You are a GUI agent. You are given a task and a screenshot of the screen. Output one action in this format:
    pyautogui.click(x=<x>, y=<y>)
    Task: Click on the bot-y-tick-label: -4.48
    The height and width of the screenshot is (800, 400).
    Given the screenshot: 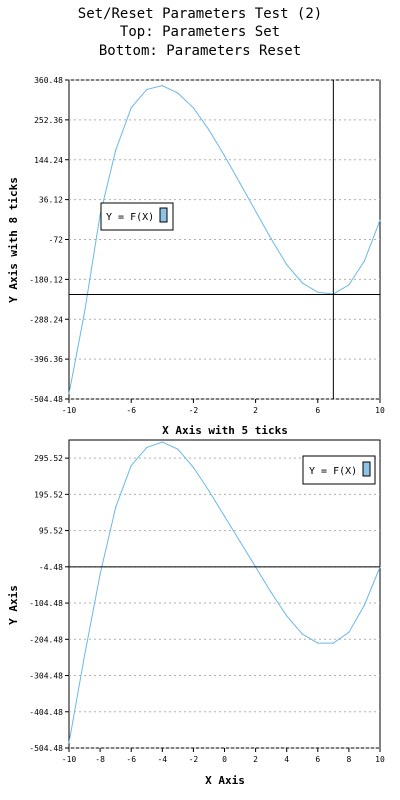 What is the action you would take?
    pyautogui.click(x=51, y=567)
    